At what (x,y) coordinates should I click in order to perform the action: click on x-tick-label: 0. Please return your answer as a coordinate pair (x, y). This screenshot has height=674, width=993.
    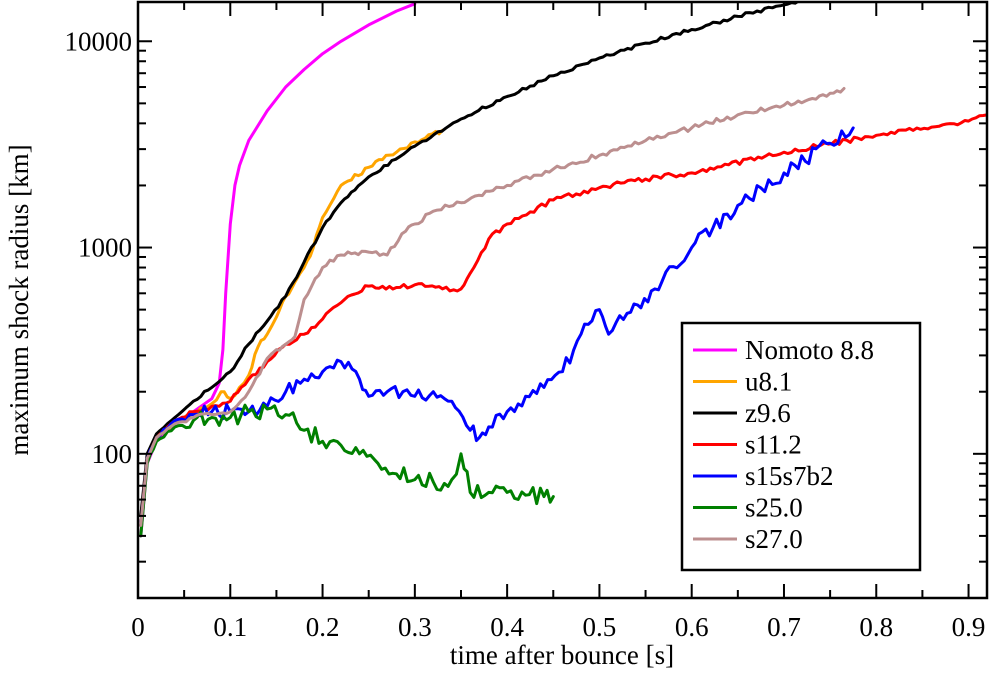
    Looking at the image, I should click on (138, 627).